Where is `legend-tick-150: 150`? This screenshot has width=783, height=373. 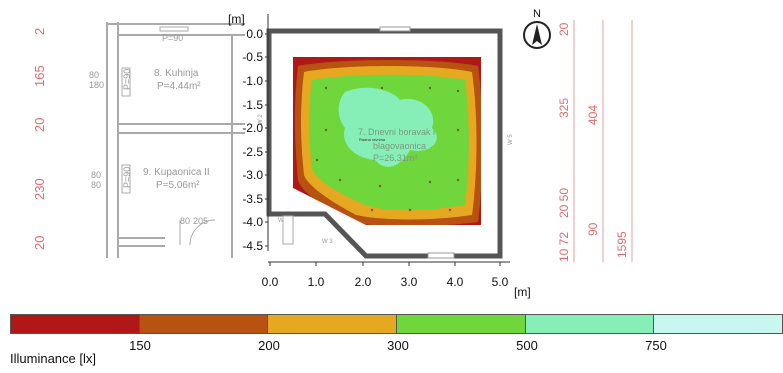
legend-tick-150: 150 is located at coordinates (140, 345).